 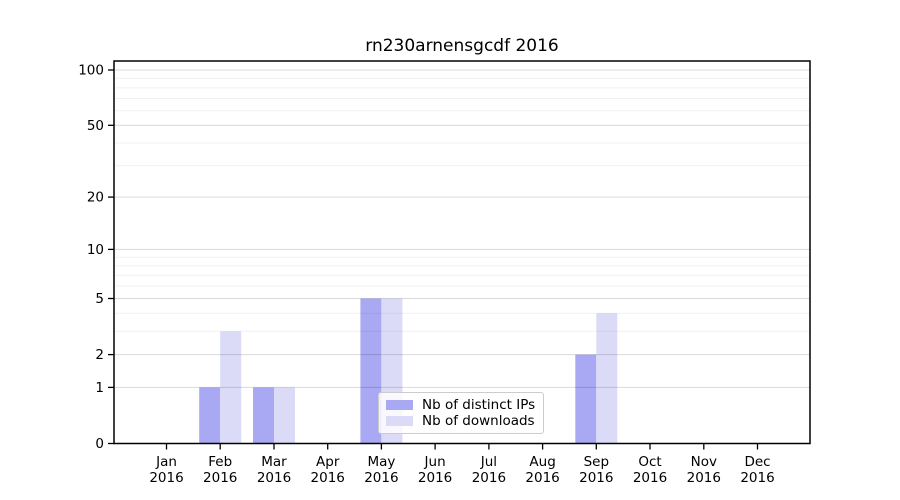 What do you see at coordinates (381, 462) in the screenshot?
I see `x-tick-label-month: May` at bounding box center [381, 462].